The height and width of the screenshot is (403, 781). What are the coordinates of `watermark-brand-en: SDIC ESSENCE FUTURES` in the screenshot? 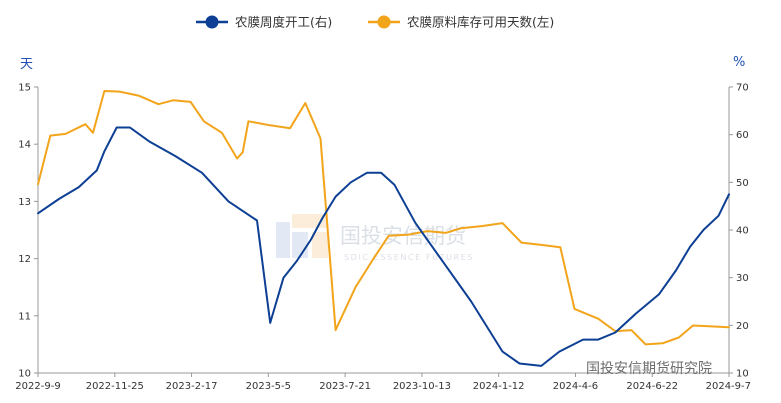 It's located at (409, 257).